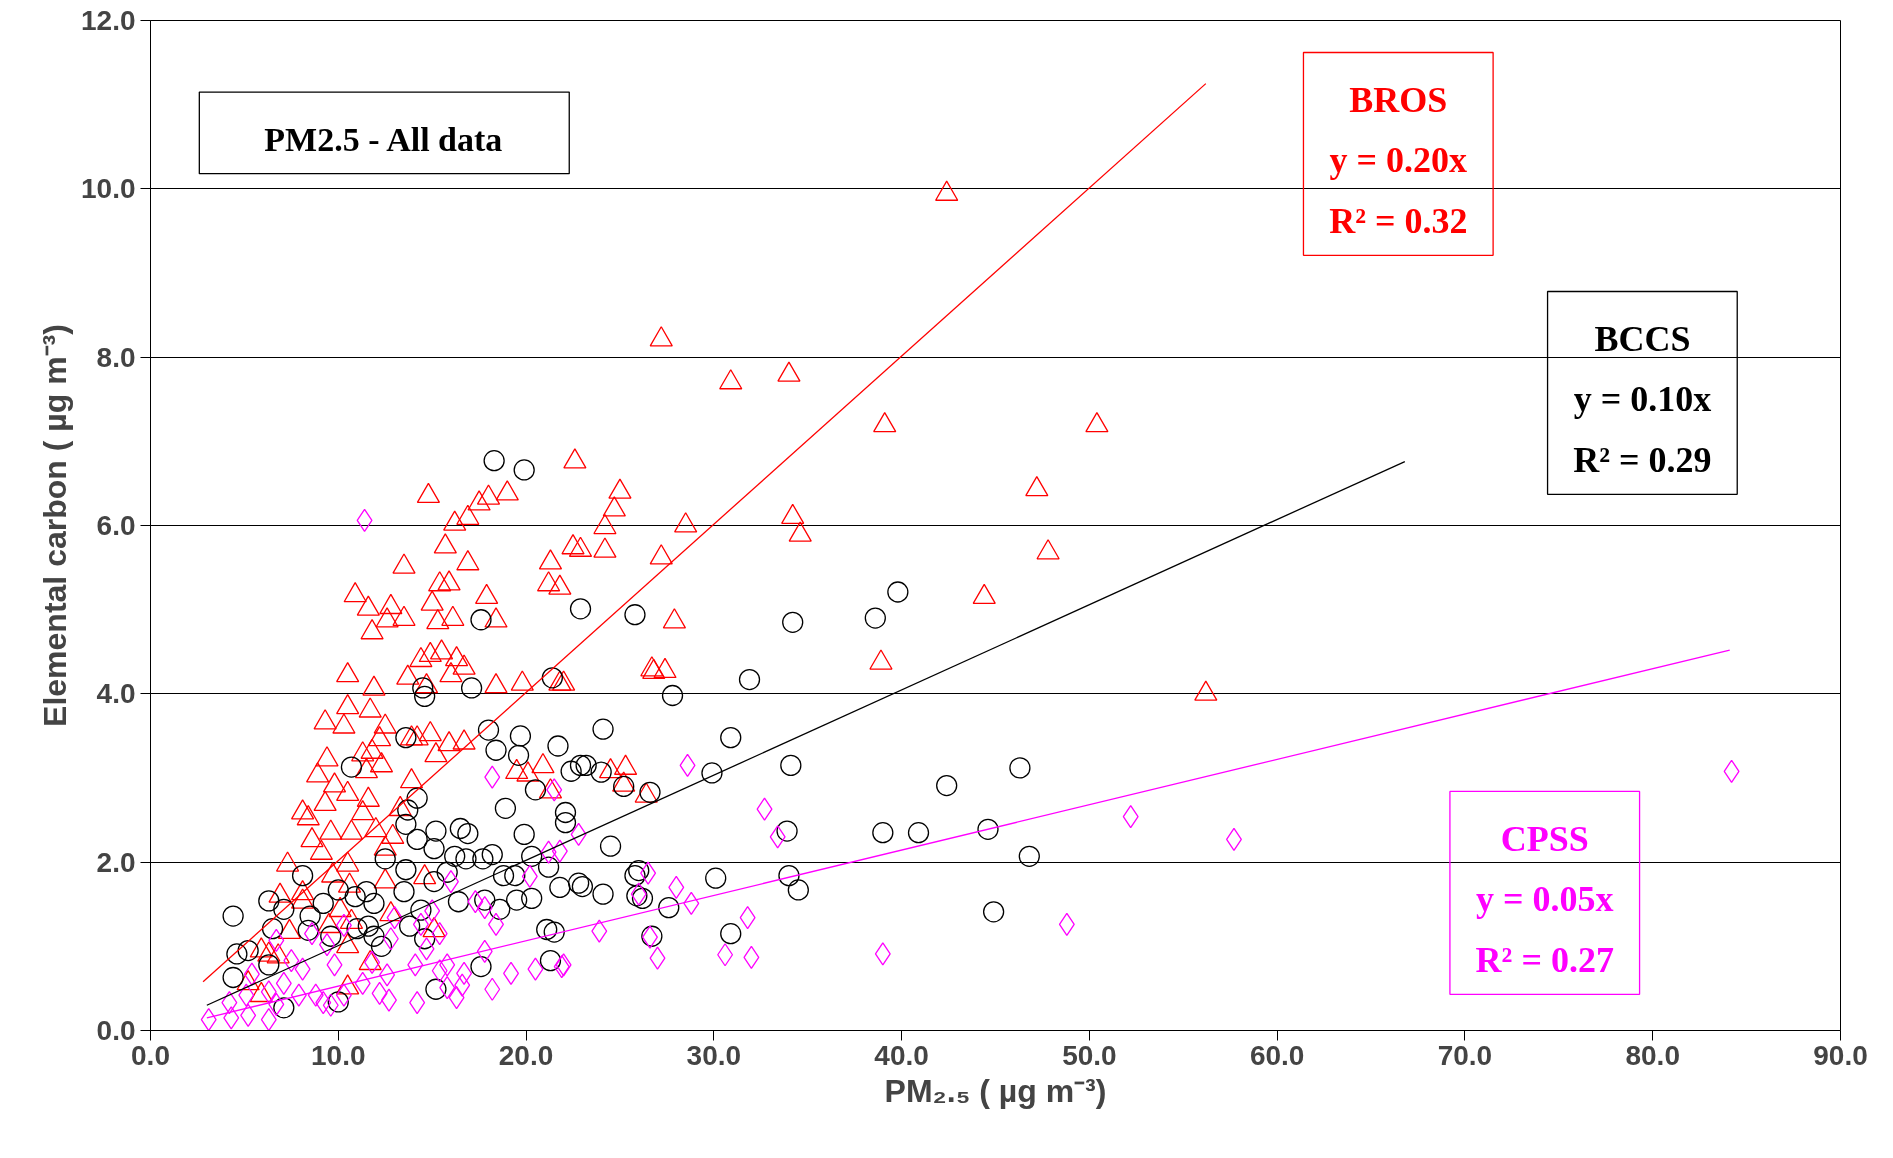 This screenshot has height=1158, width=1893. What do you see at coordinates (1642, 459) in the screenshot?
I see `annotation: R² = 0.29` at bounding box center [1642, 459].